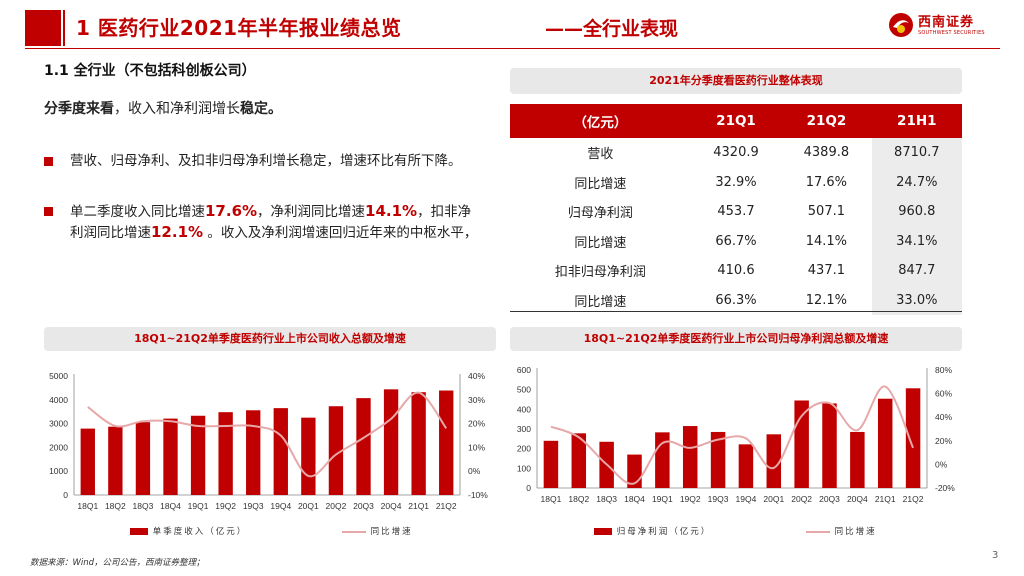 The height and width of the screenshot is (576, 1024). I want to click on y-right-tick-label: 0%, so click(474, 471).